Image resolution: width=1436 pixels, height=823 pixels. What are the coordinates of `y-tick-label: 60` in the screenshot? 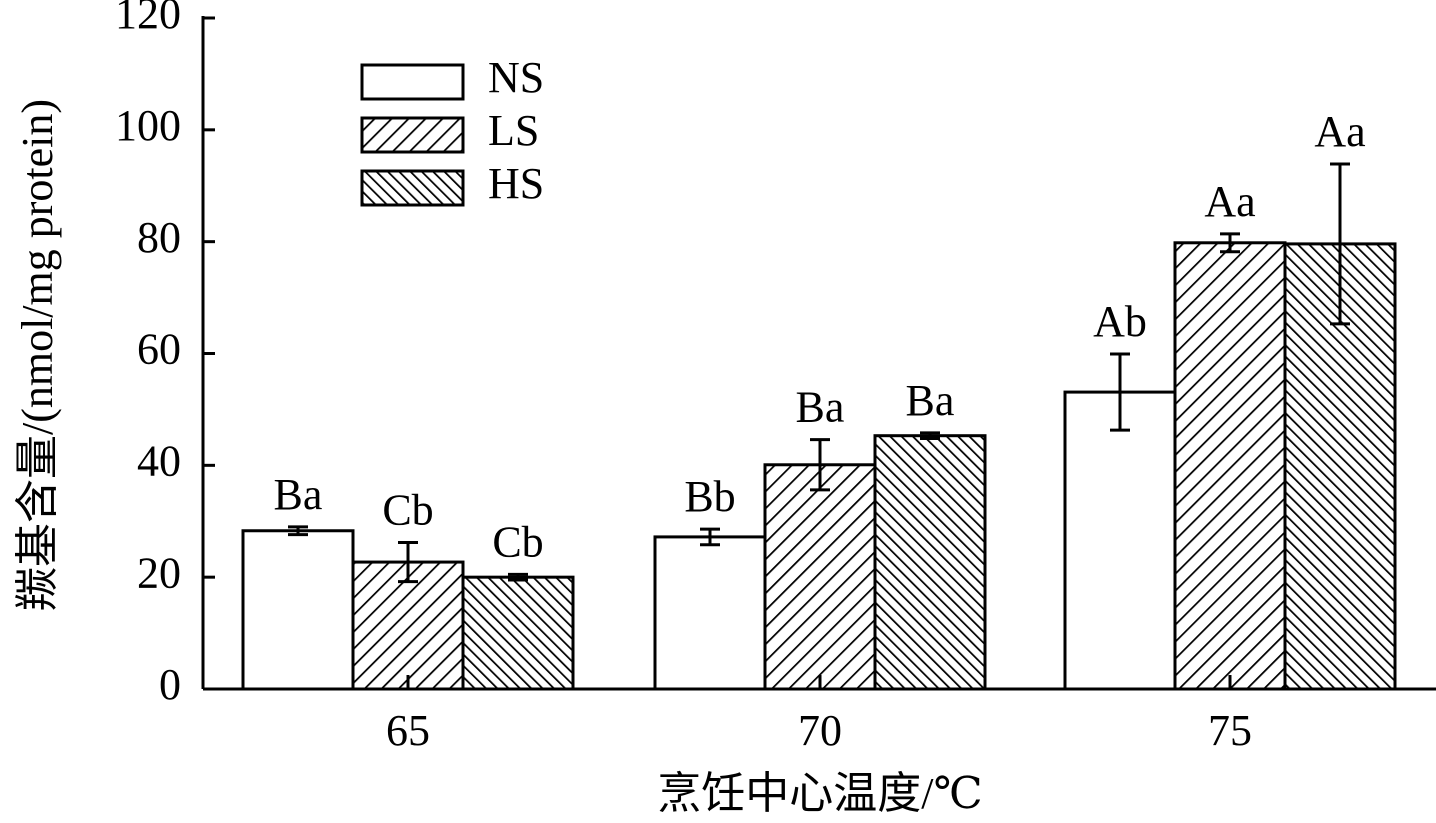 It's located at (159, 349).